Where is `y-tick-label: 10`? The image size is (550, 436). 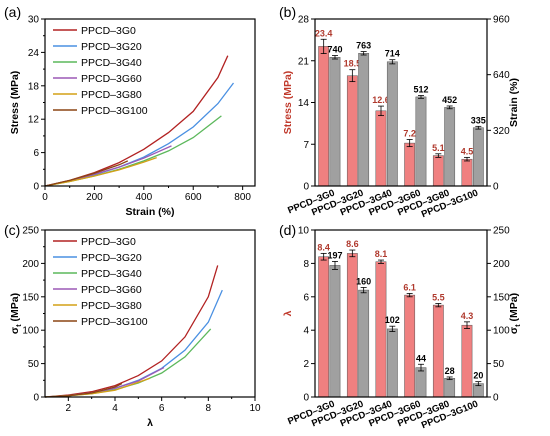 y-tick-label: 10 is located at coordinates (304, 231).